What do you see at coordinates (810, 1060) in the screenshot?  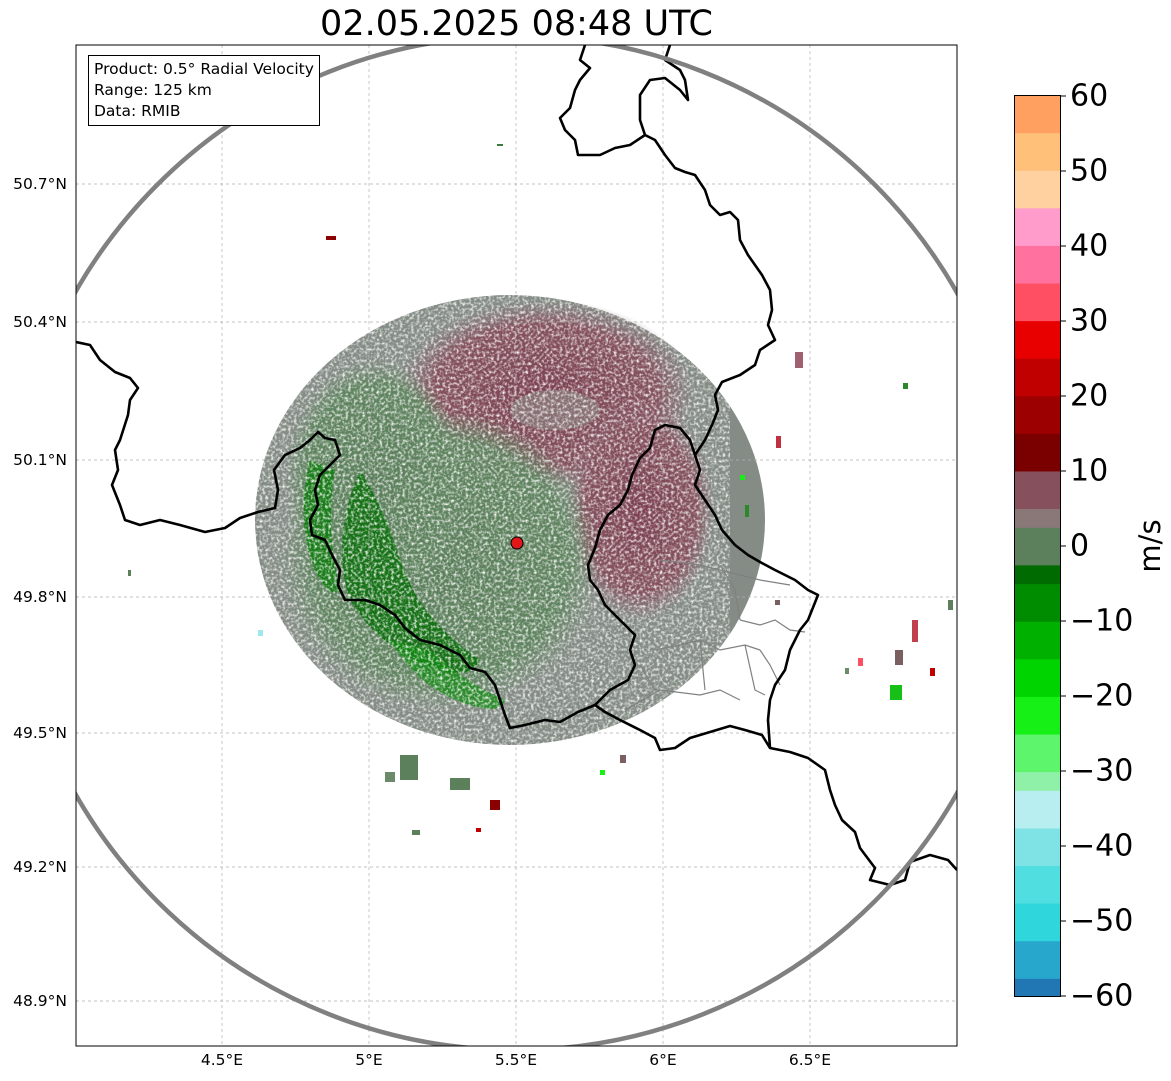 I see `lon-tick-label: 6.5°E` at bounding box center [810, 1060].